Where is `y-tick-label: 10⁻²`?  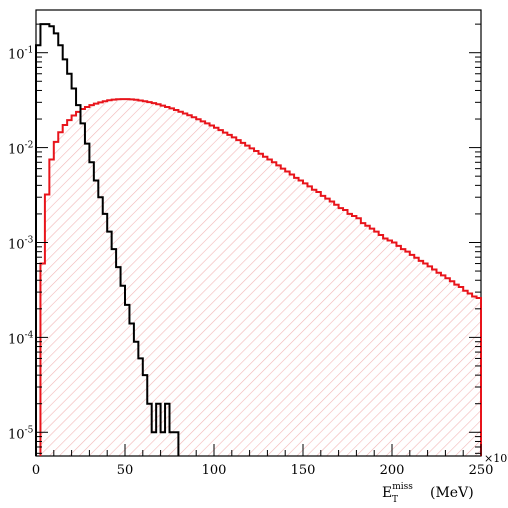 y-tick-label: 10⁻² is located at coordinates (20, 149).